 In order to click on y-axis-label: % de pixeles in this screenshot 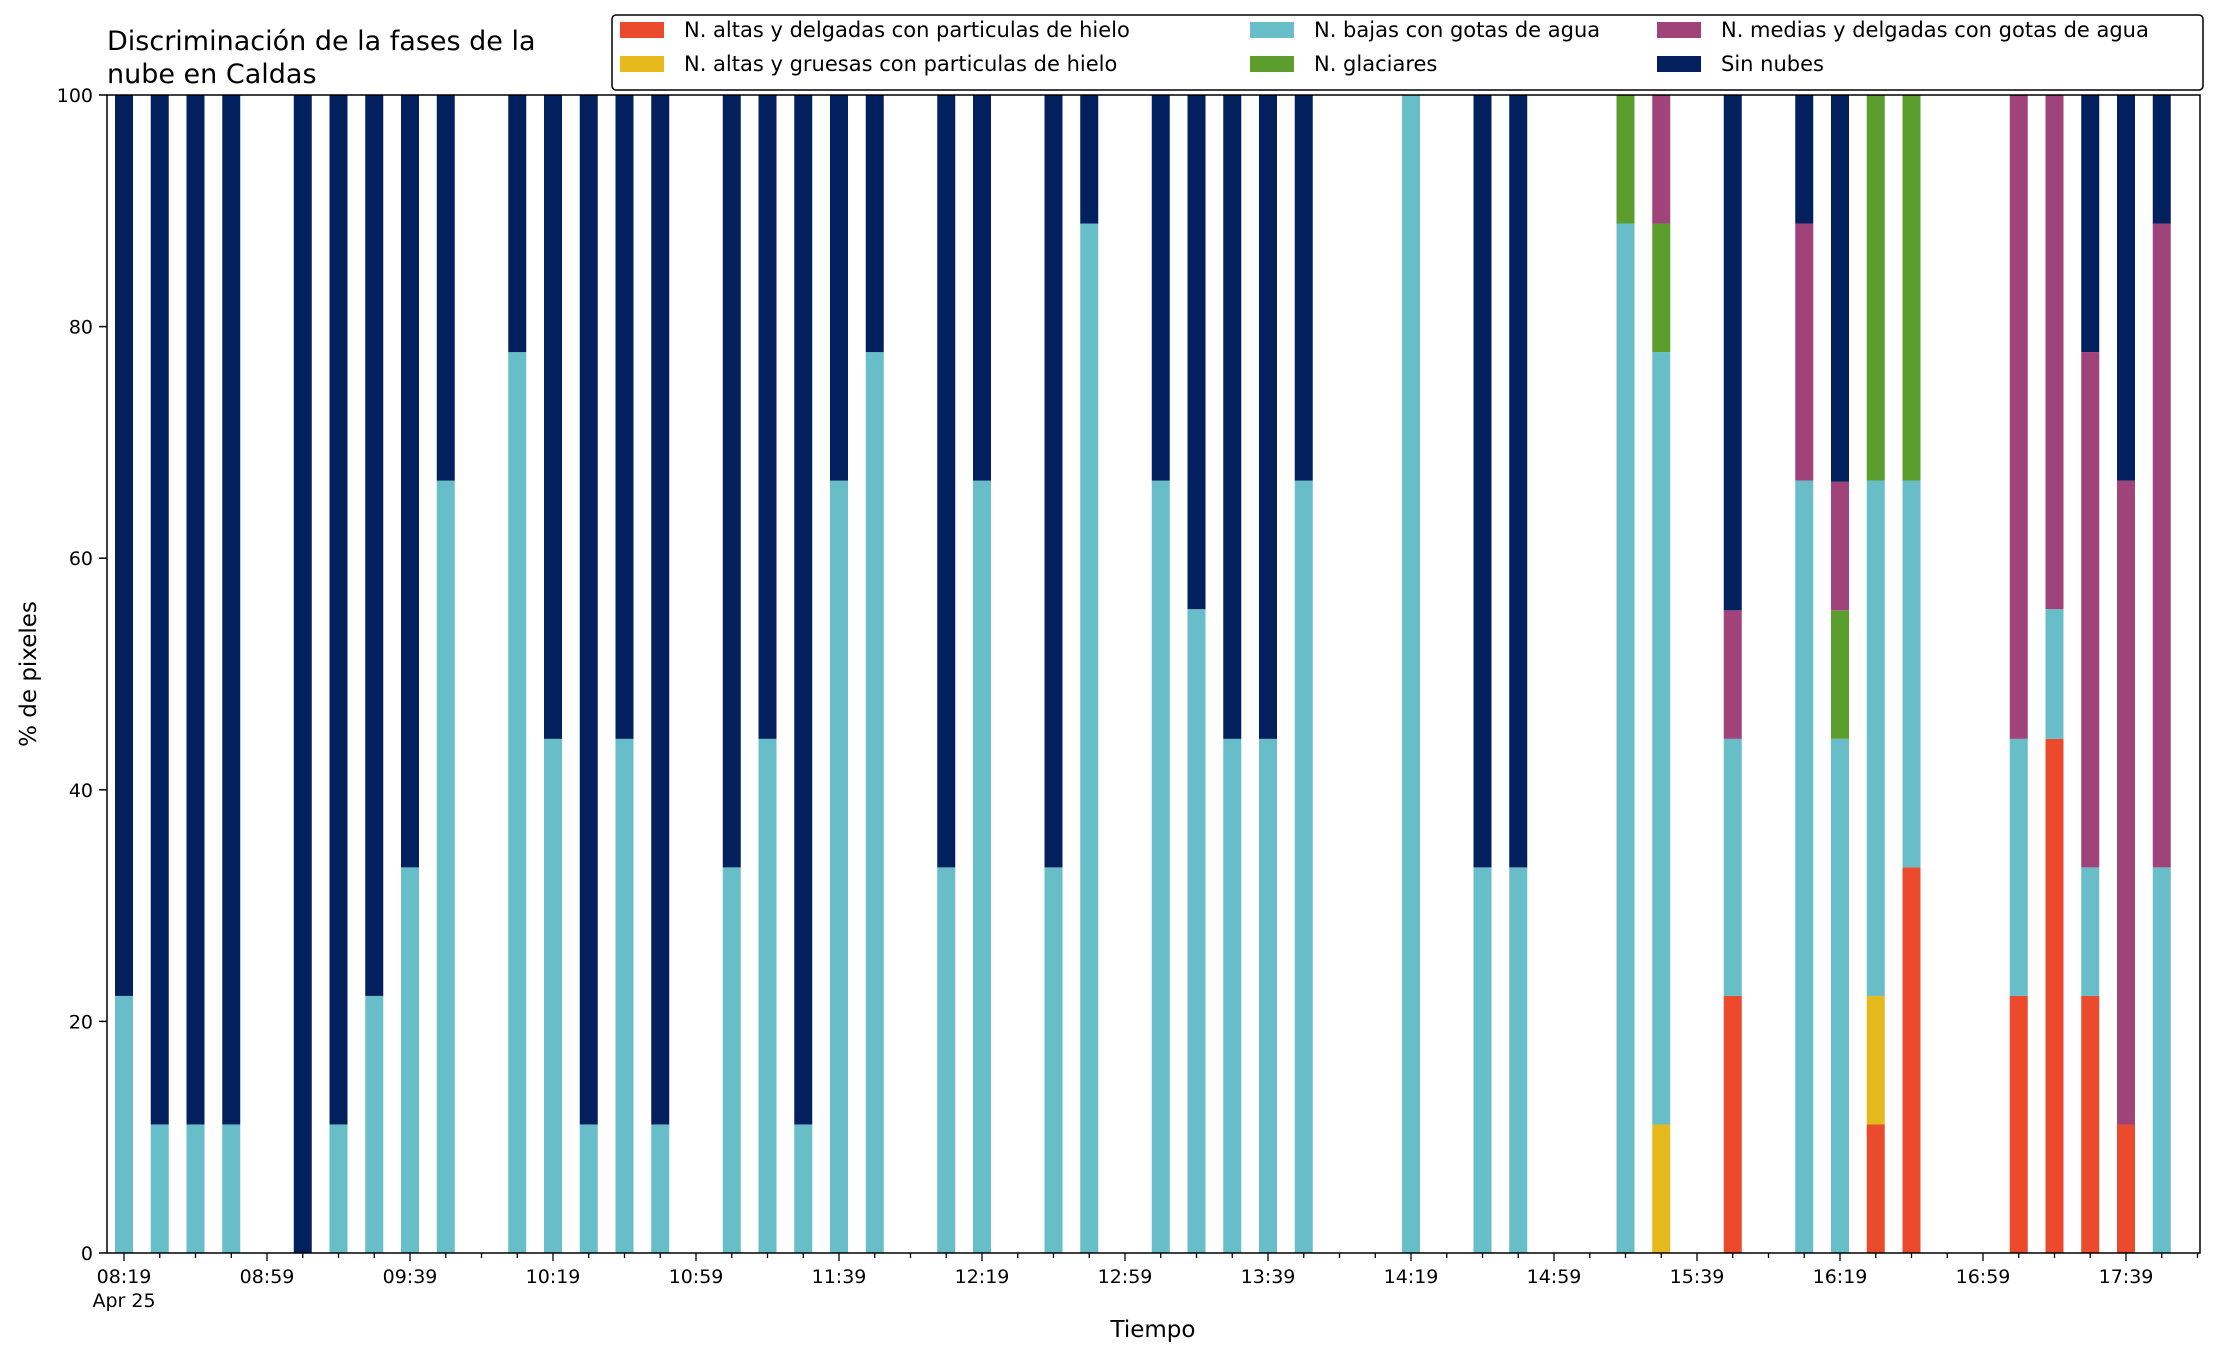, I will do `click(29, 674)`.